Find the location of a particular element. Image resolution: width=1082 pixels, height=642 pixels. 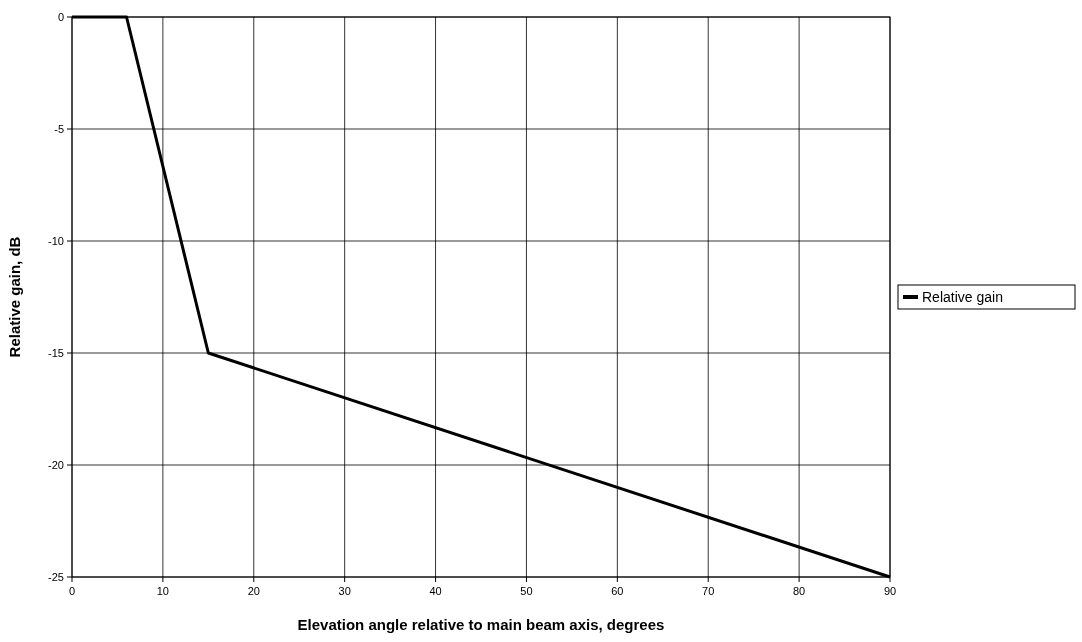

x-tick-label: 10 is located at coordinates (163, 591).